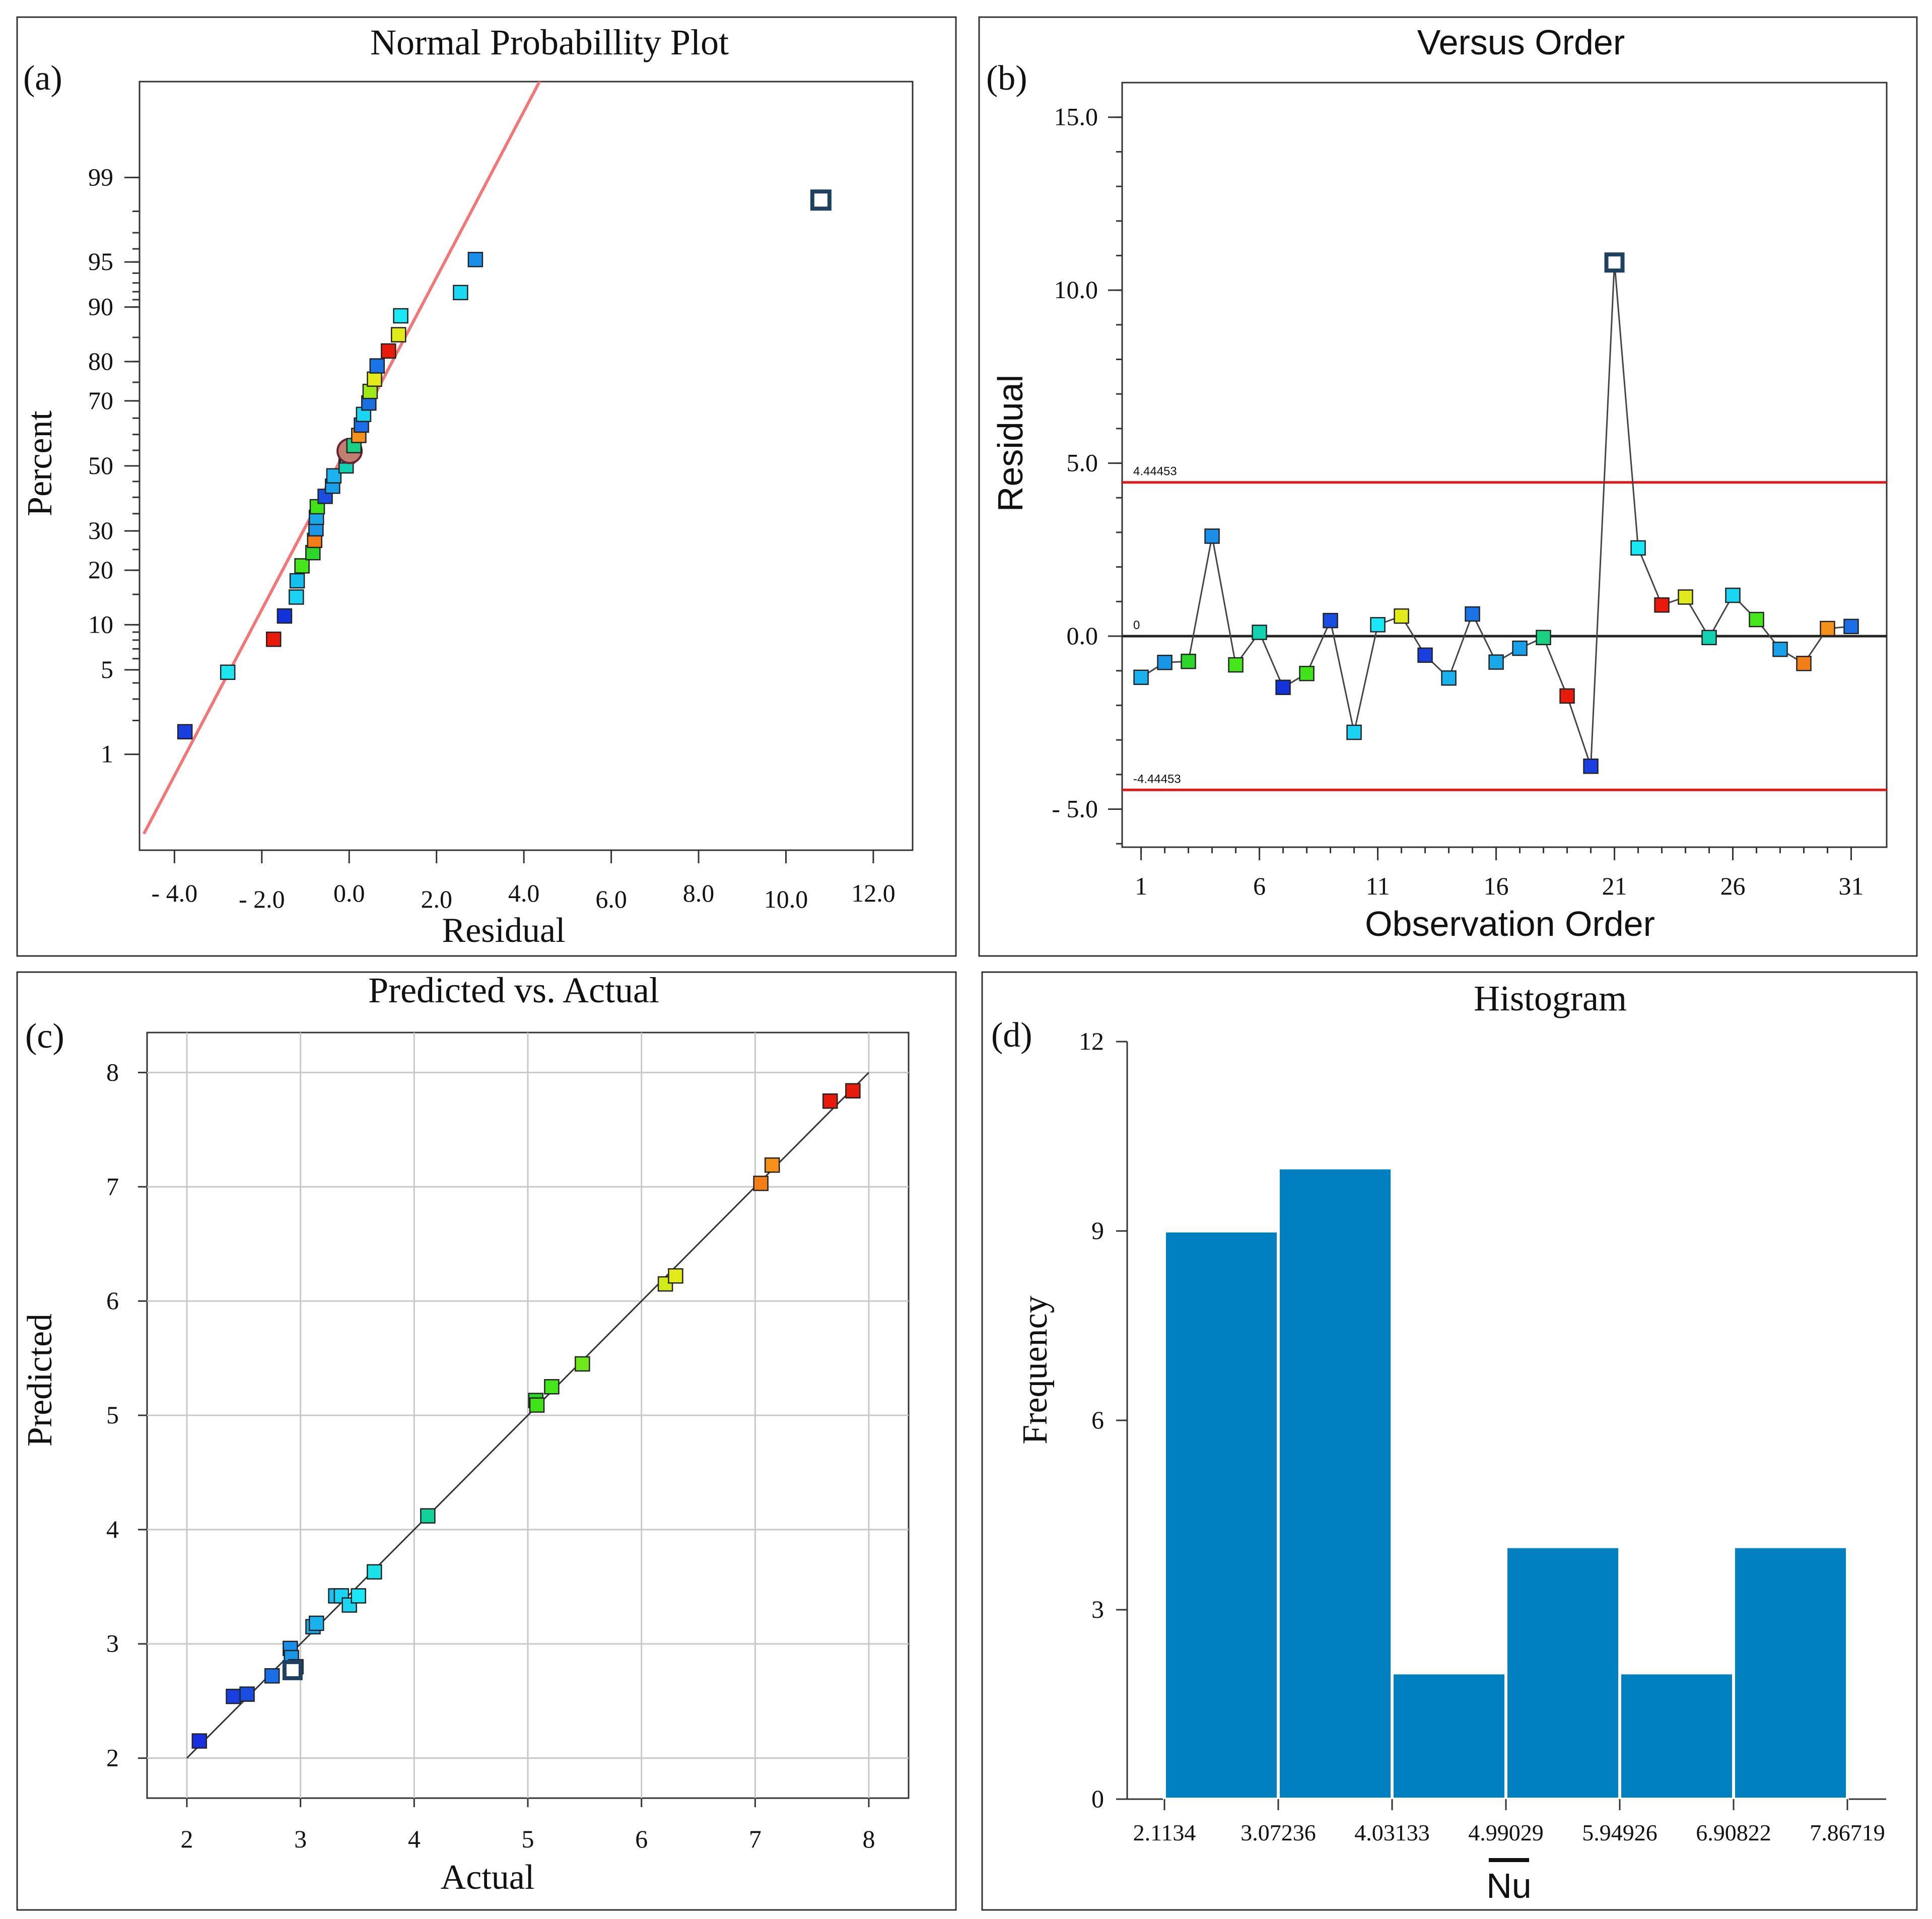 This screenshot has height=1919, width=1932. Describe the element at coordinates (504, 930) in the screenshot. I see `panel-a-x-axis-label: Residual` at that location.